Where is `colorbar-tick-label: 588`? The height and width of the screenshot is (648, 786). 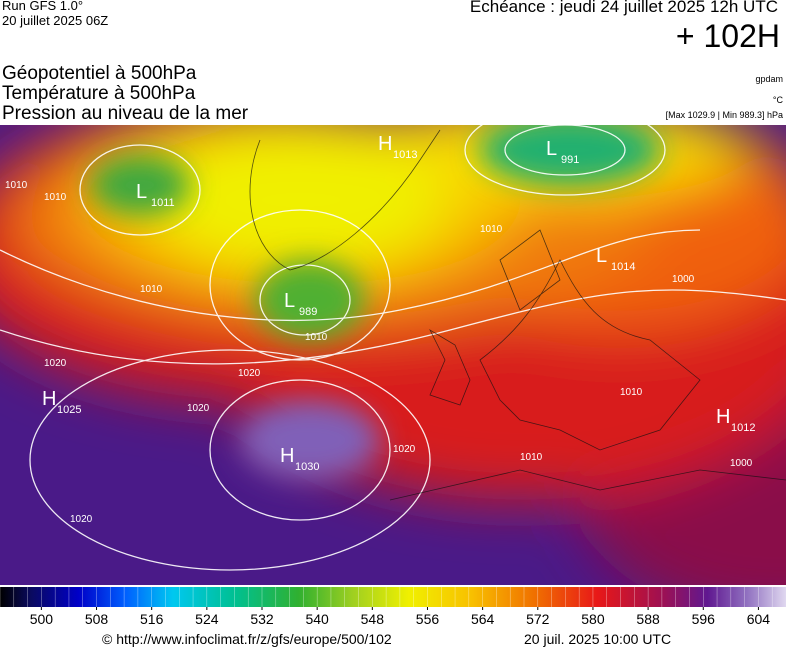 colorbar-tick-label: 588 is located at coordinates (648, 619).